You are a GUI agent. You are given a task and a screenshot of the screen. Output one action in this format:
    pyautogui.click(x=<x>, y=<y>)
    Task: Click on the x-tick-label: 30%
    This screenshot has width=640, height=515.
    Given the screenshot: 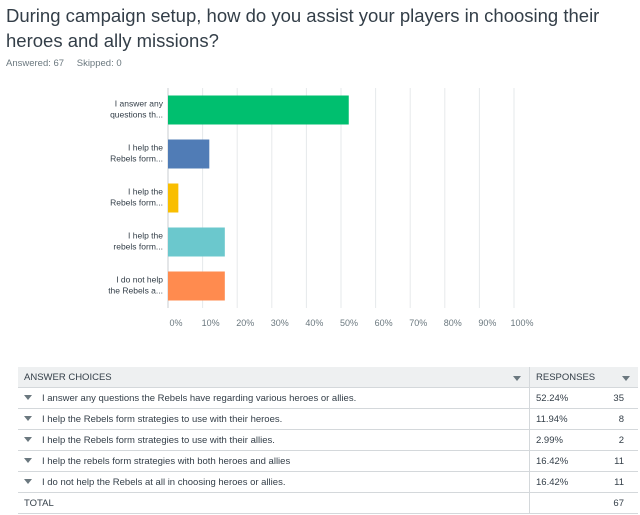 What is the action you would take?
    pyautogui.click(x=280, y=323)
    